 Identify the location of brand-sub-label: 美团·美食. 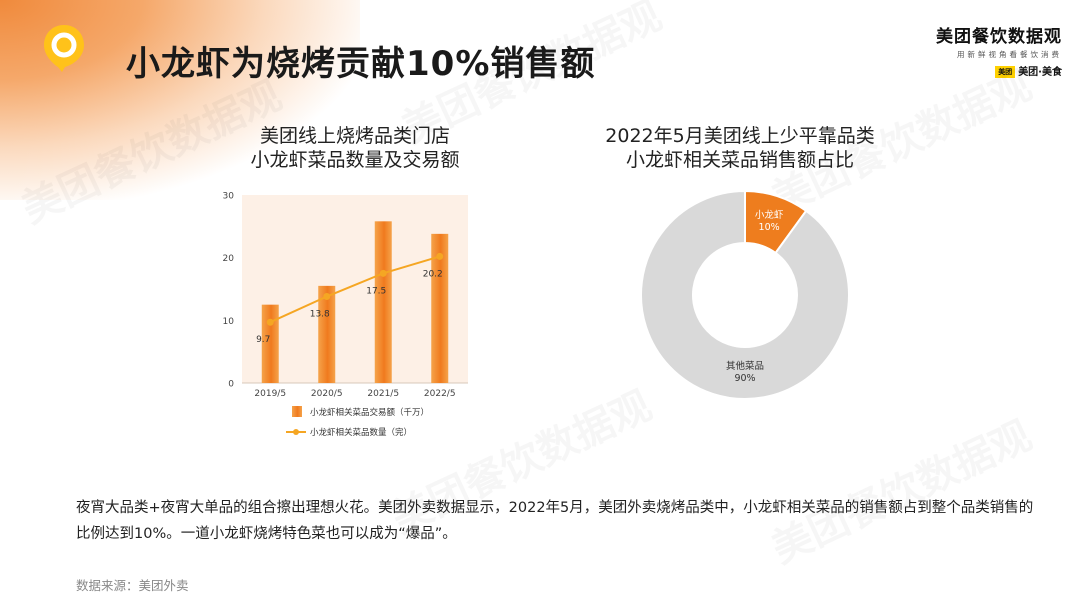
(1040, 72).